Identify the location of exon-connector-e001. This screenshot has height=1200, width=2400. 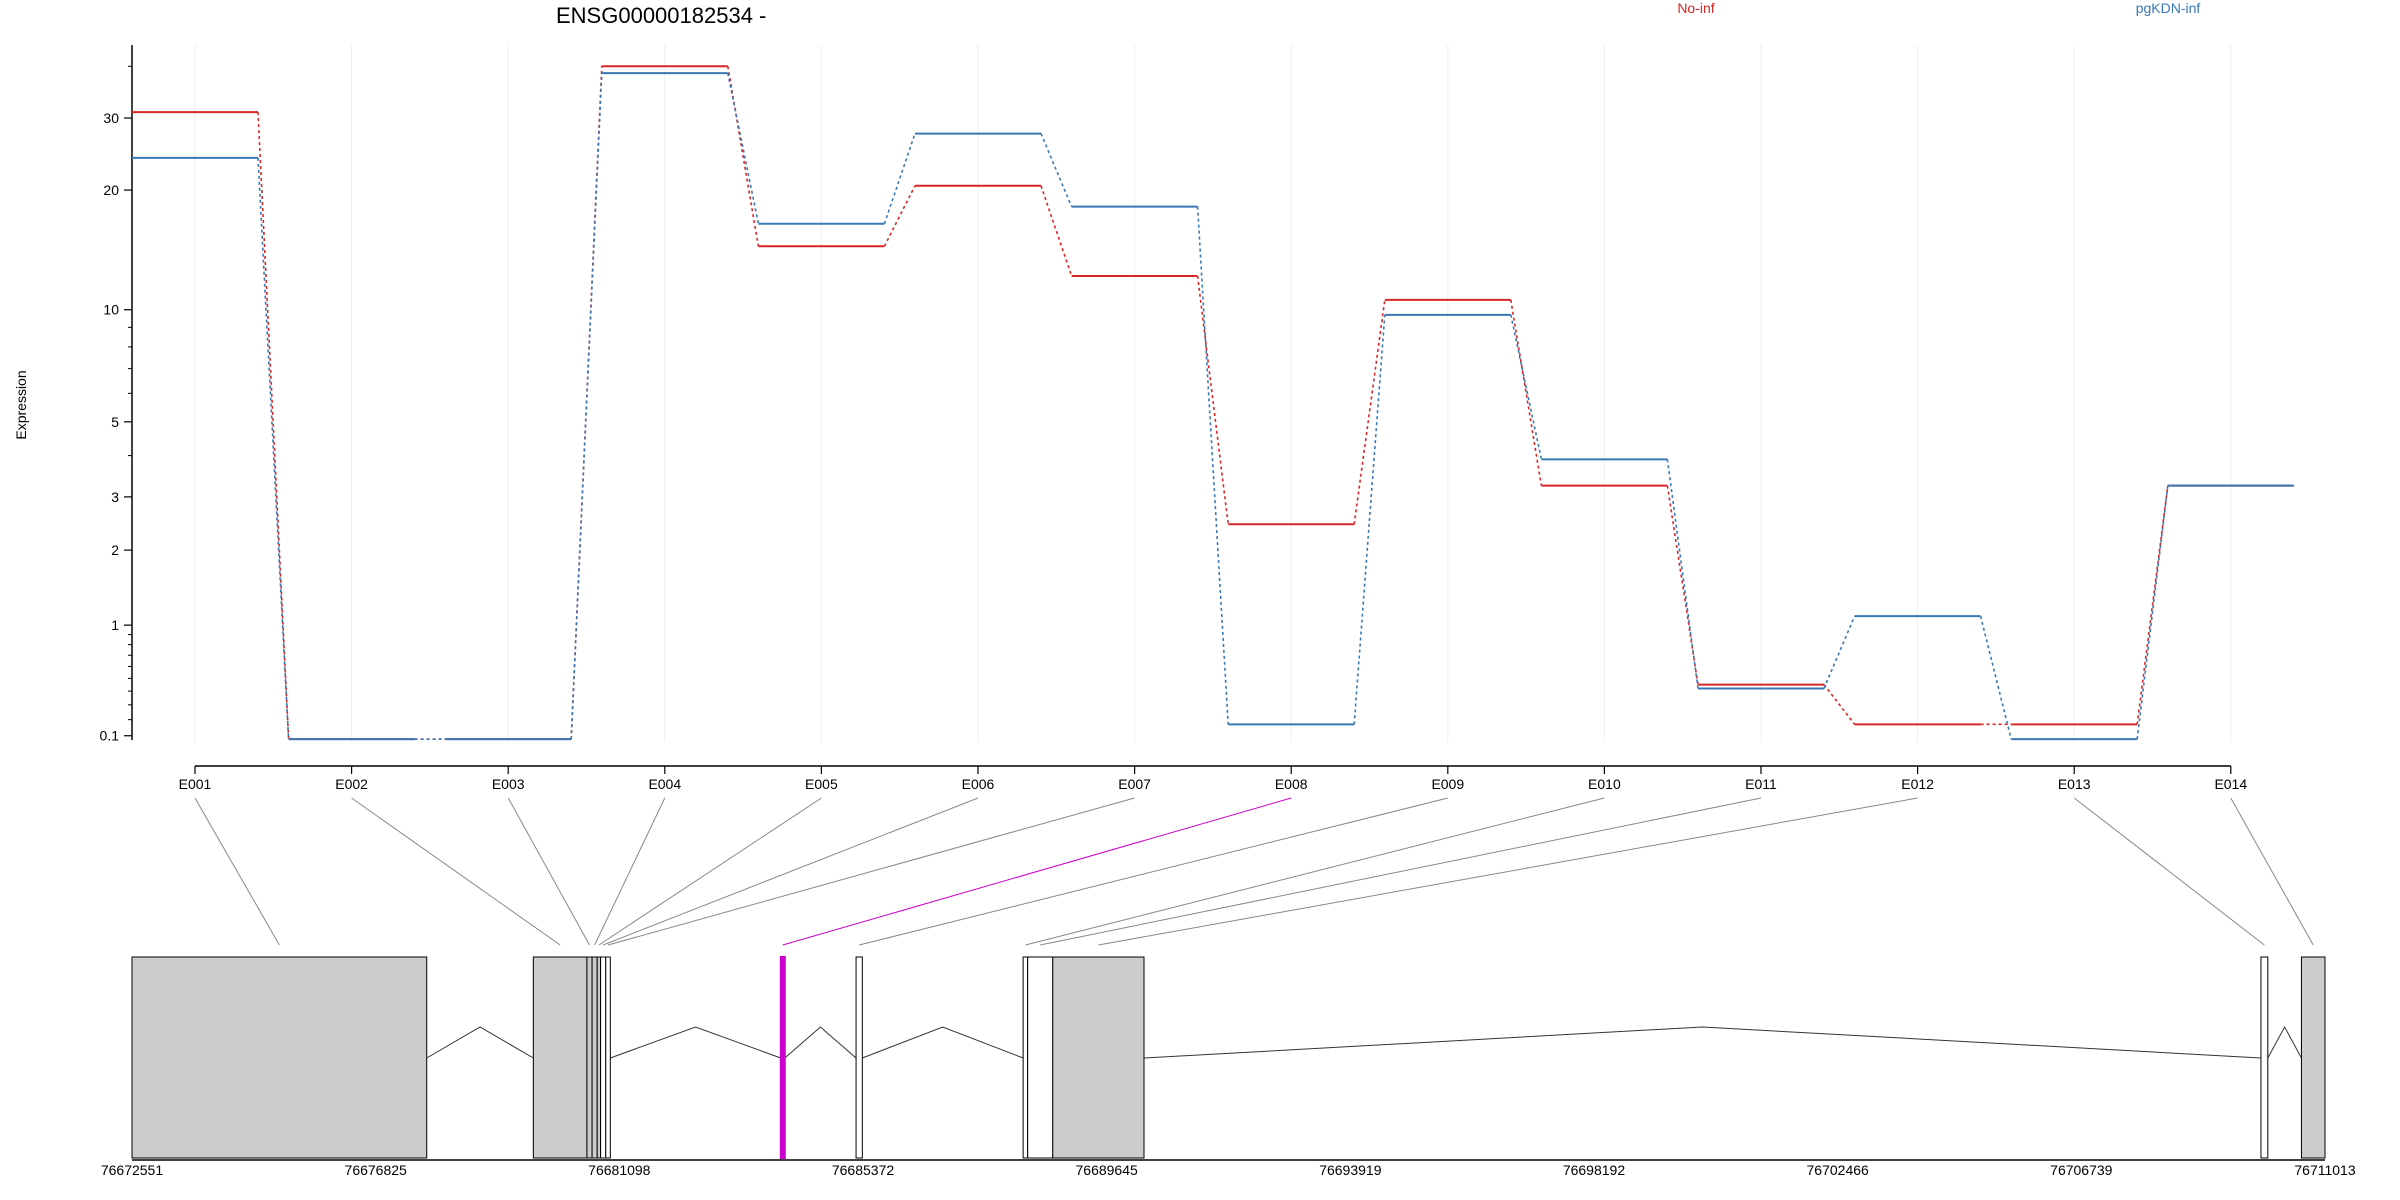
(237, 871).